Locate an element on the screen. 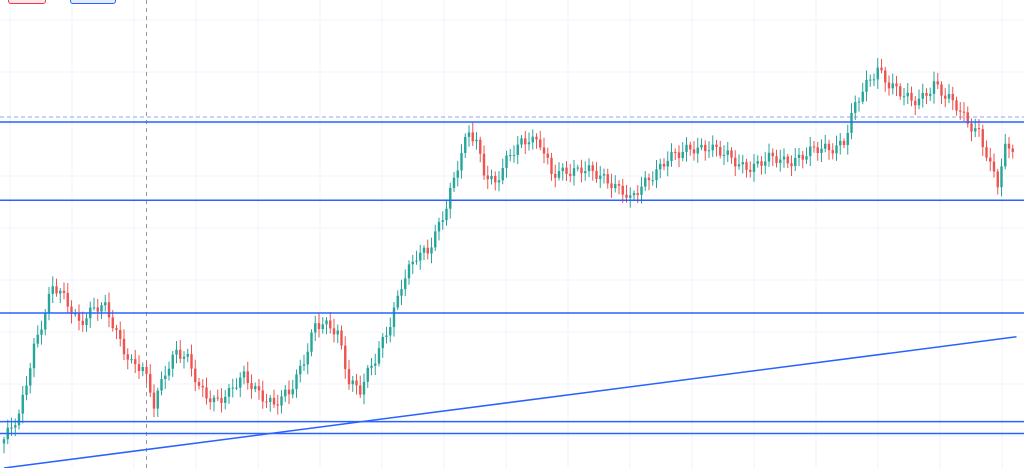 The height and width of the screenshot is (473, 1024). blue-price-tag is located at coordinates (93, 2).